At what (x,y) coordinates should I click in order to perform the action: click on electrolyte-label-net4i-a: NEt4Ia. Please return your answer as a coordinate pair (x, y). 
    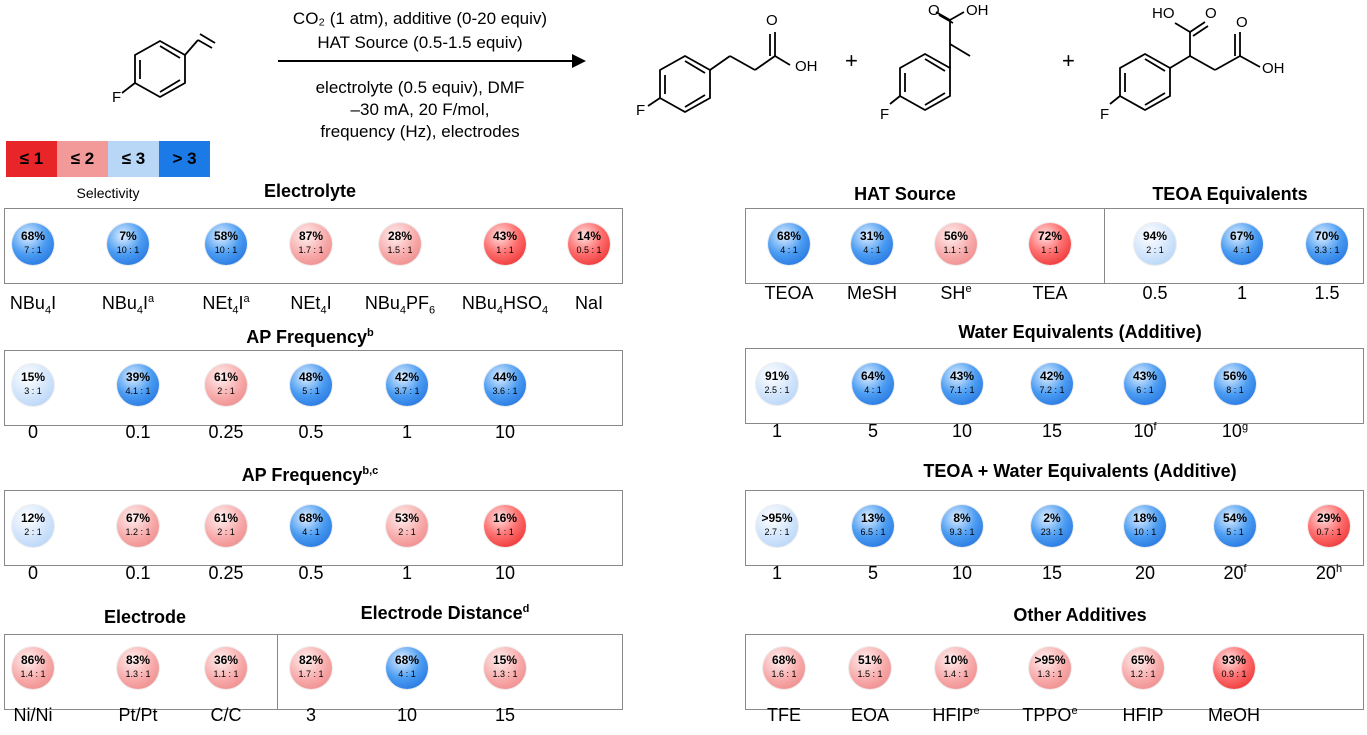
    Looking at the image, I should click on (226, 305).